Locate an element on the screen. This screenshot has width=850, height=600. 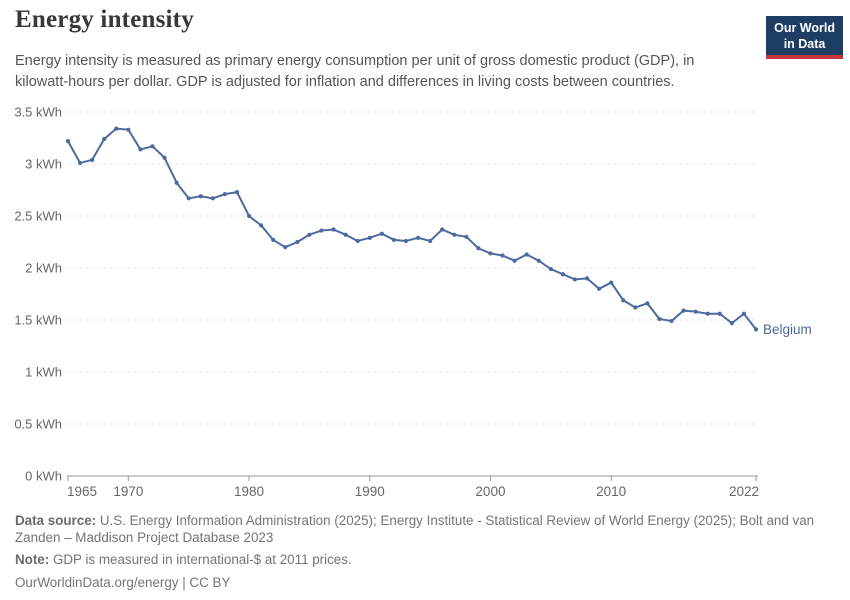
x-tick-label: 2000 is located at coordinates (490, 491).